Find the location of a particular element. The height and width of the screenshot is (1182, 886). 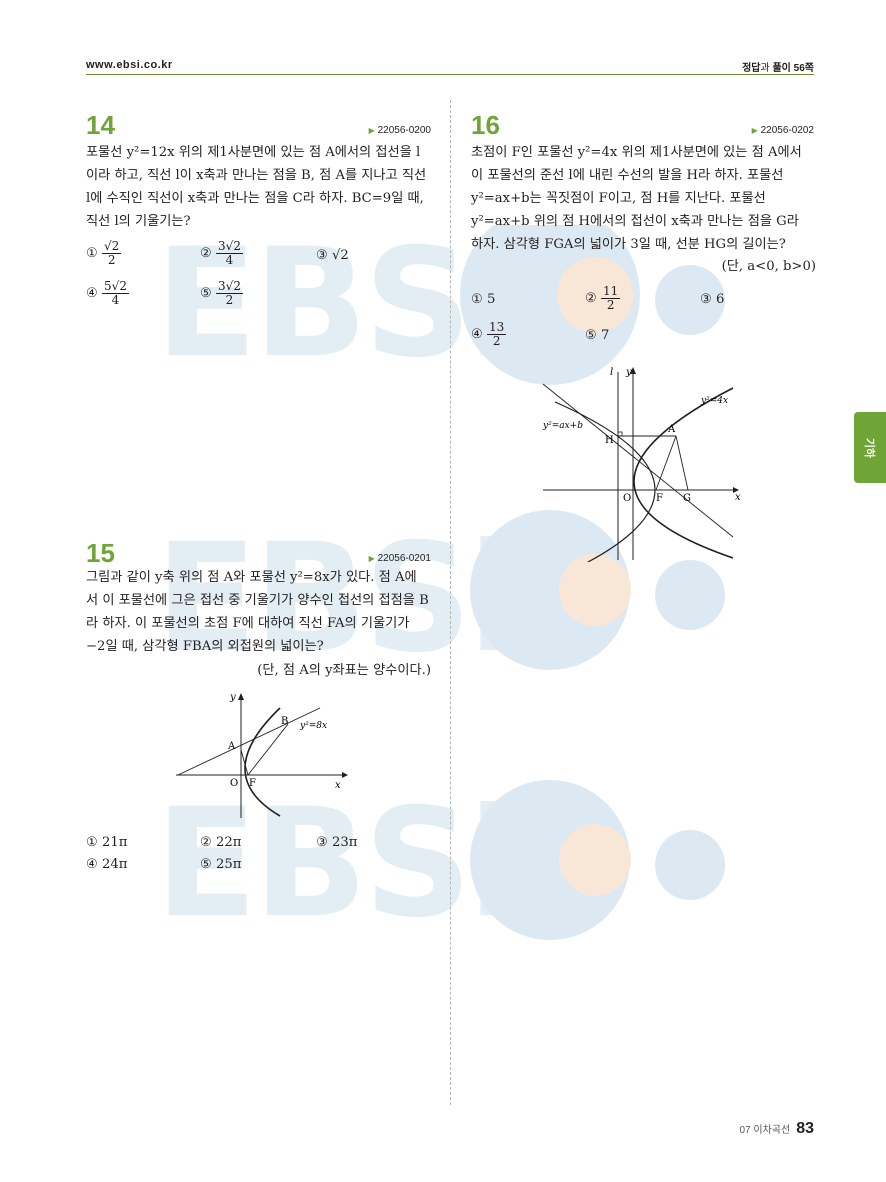

question-15-condition: (단, 점 A의 y좌표는 양수이다.) is located at coordinates (258, 668).